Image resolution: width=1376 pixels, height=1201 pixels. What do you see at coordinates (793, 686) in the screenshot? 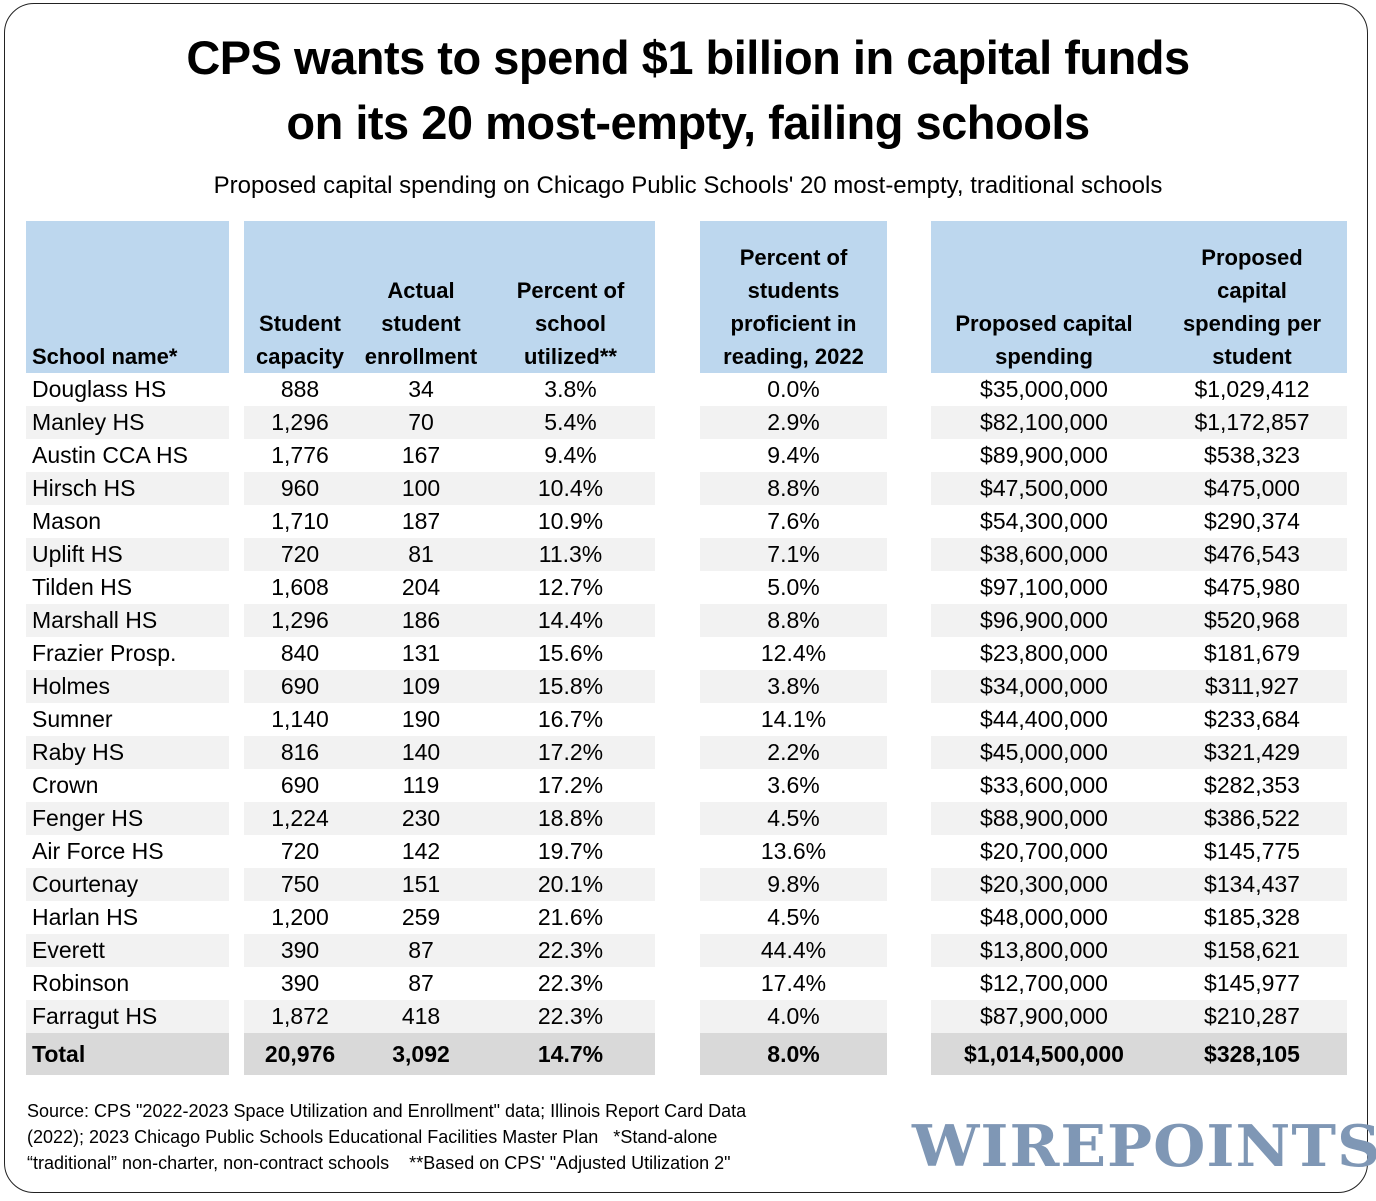
I see `cell-percent-of-students-proficient-in-reading-2022: 3.8%` at bounding box center [793, 686].